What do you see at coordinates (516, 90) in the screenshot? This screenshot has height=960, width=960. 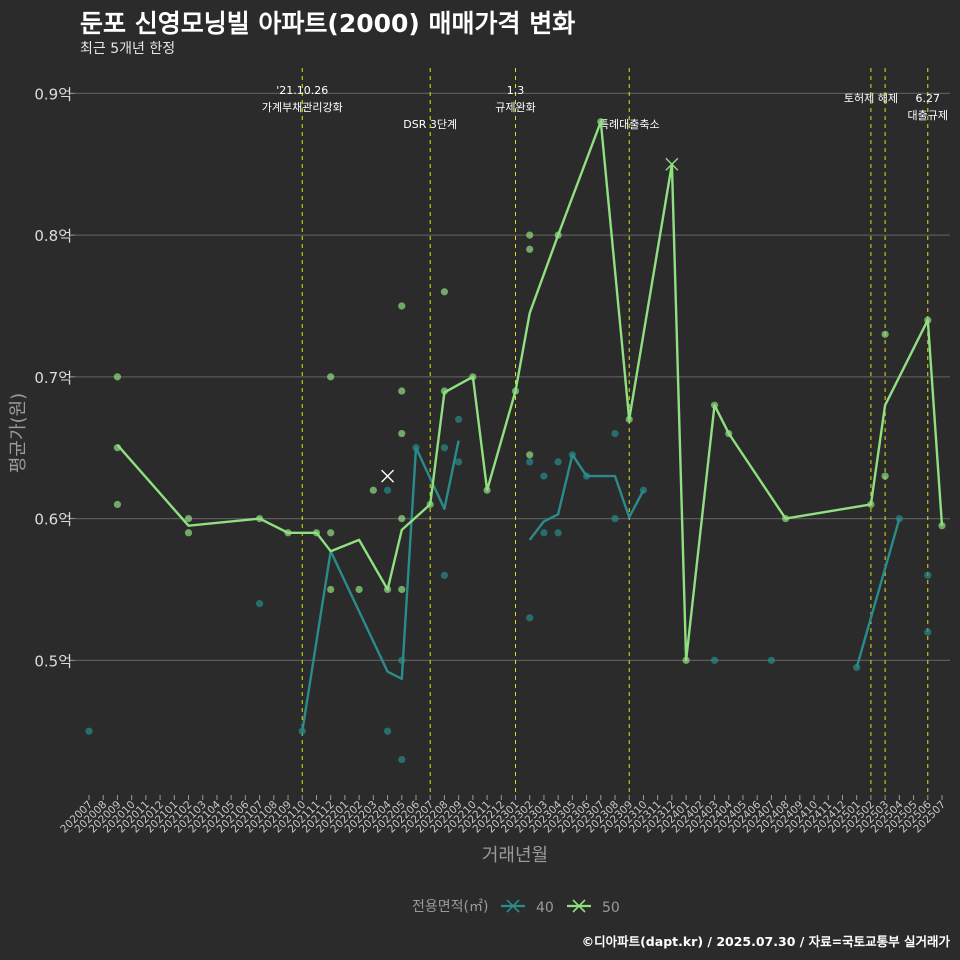 I see `event-label: 1.3` at bounding box center [516, 90].